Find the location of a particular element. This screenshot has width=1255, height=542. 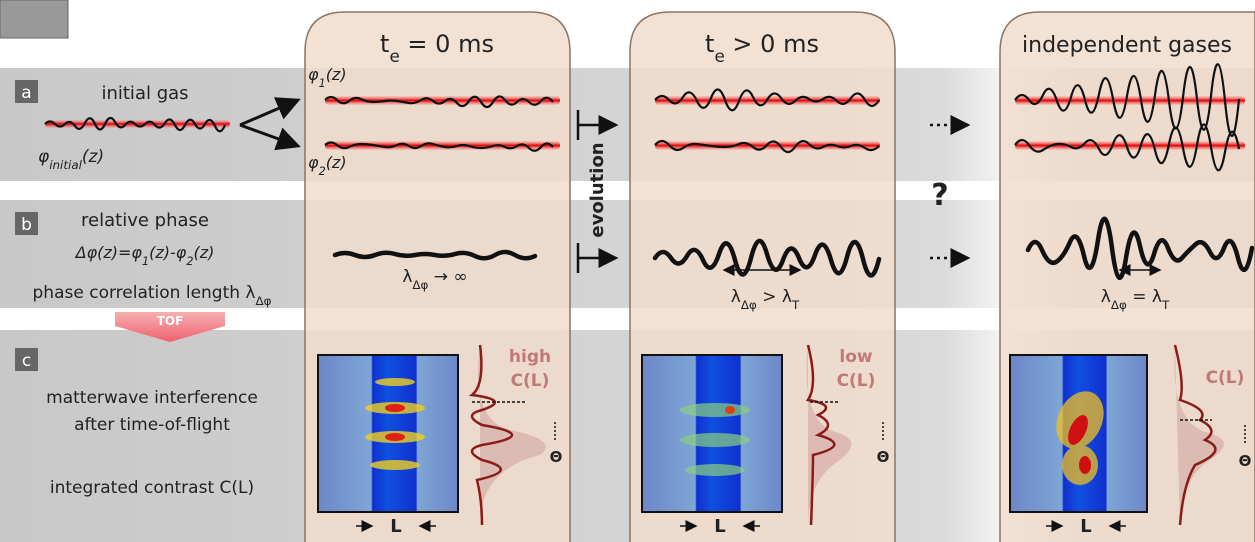

text-part: independent gases is located at coordinates (1127, 45).